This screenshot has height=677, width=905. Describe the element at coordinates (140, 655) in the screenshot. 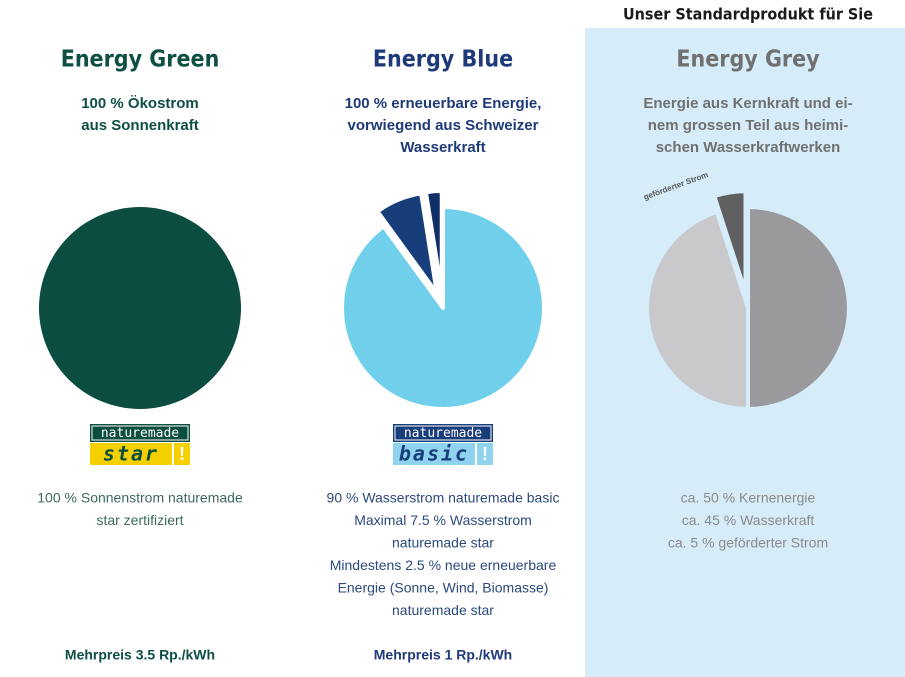

I see `price: Mehrpreis 3.5 Rp./kWh` at that location.